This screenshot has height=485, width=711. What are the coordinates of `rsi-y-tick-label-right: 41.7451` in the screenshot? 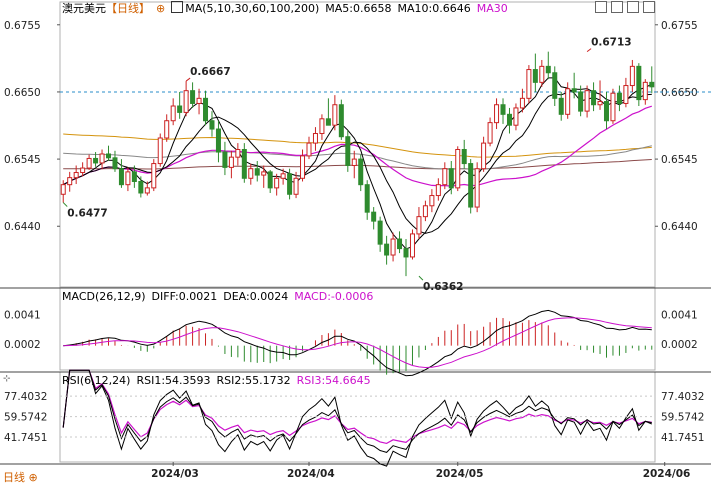 It's located at (682, 438).